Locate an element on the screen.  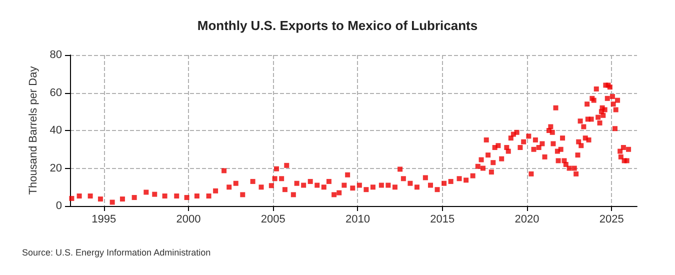
y-tick-label: 60 is located at coordinates (56, 92).